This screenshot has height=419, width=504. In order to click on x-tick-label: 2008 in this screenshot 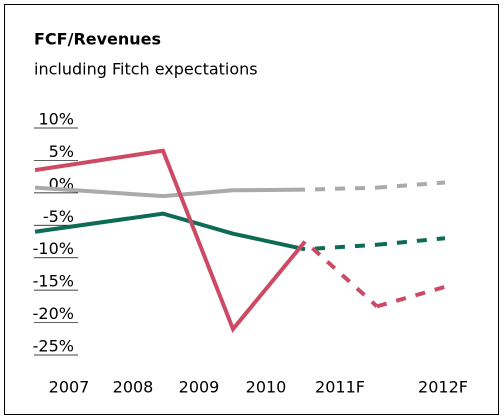, I will do `click(133, 387)`.